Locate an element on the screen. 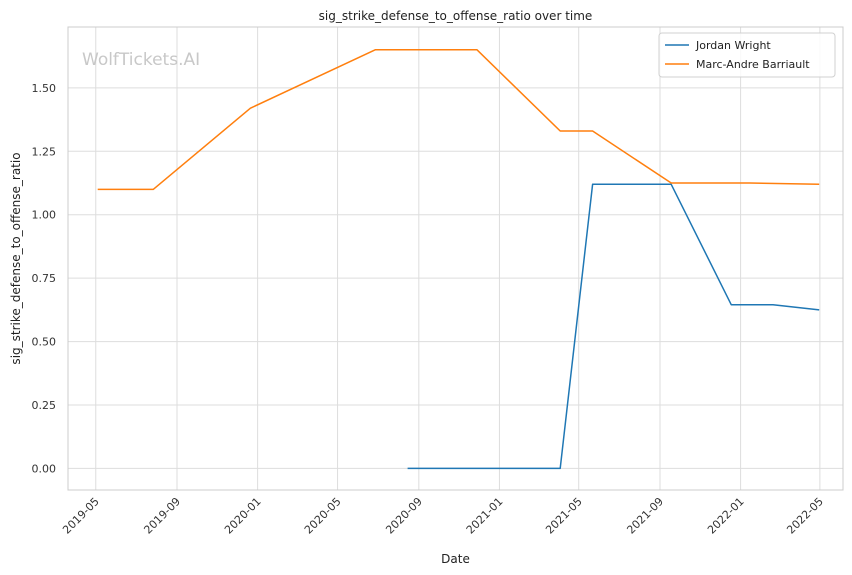 The width and height of the screenshot is (852, 575). x-tick-label: 2020-01 is located at coordinates (243, 516).